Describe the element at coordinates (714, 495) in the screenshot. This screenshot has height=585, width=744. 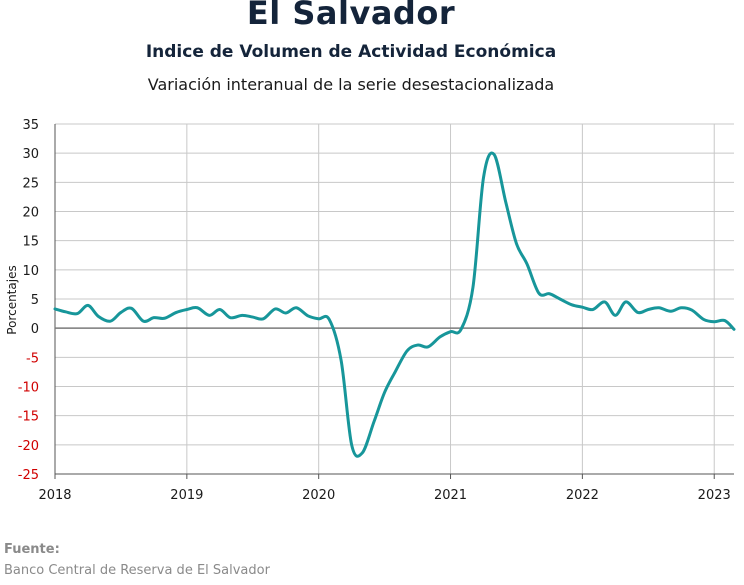
I see `x-tick-label: 2023` at that location.